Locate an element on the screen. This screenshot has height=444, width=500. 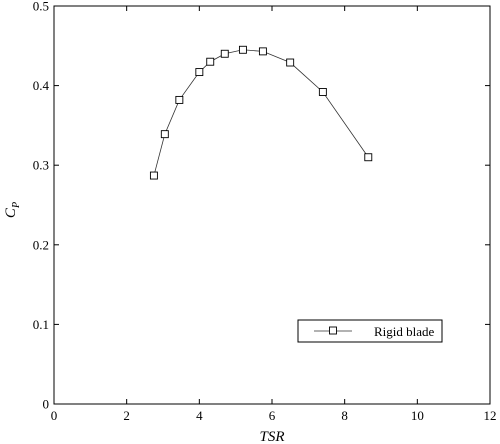
x-tick-label: 2 is located at coordinates (126, 415).